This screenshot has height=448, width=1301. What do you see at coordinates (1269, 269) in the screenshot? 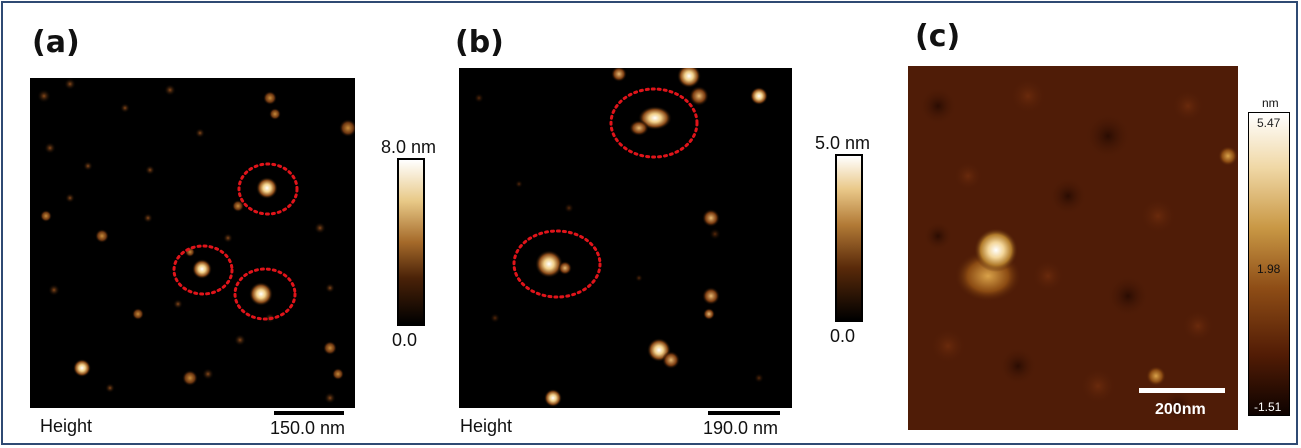
I see `colorbar-c-mid: 1.98` at bounding box center [1269, 269].